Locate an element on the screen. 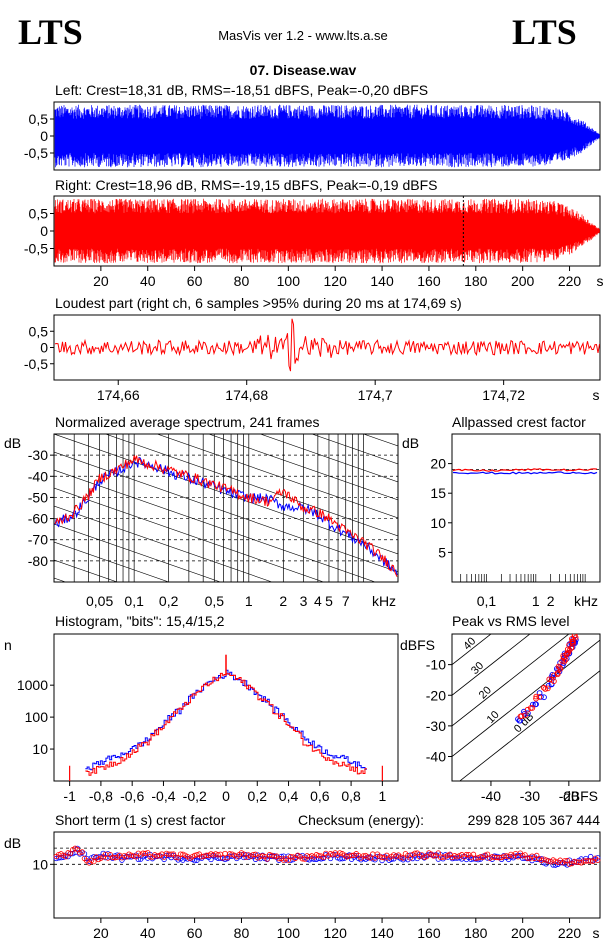 This screenshot has height=951, width=606. spectrum-y-label: -40 is located at coordinates (38, 476).